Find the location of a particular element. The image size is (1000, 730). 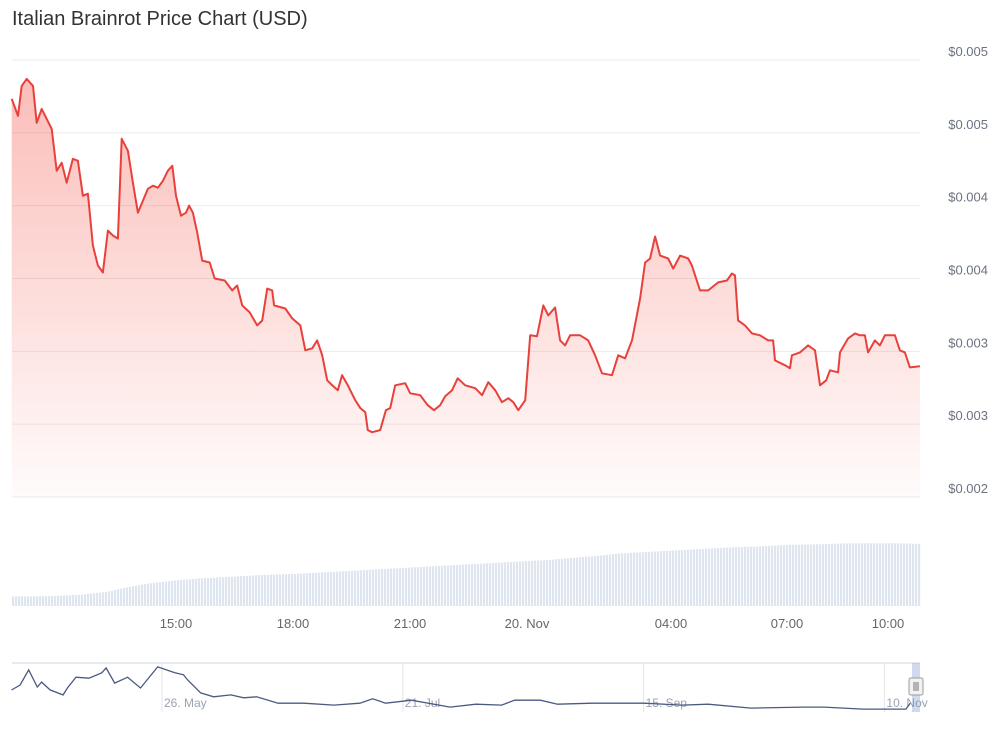

x-tick-label: 15:00 is located at coordinates (176, 623).